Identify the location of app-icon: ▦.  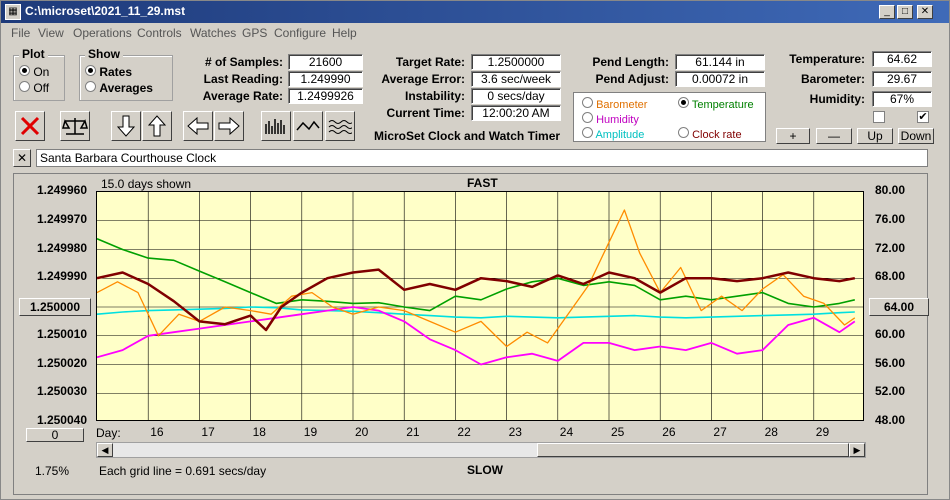
(13, 12).